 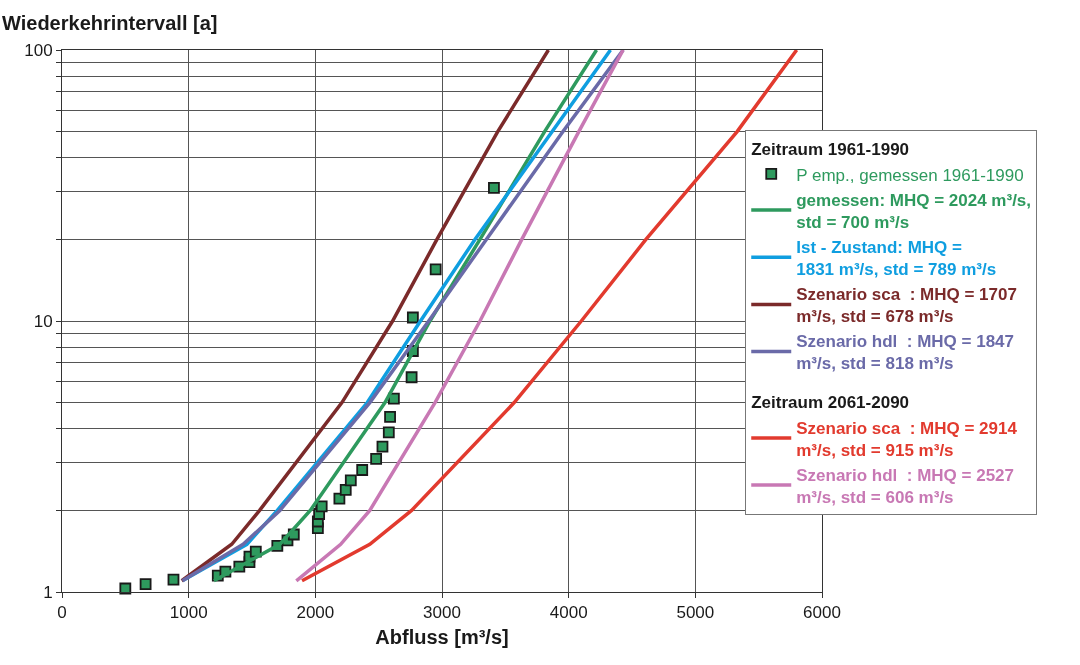 What do you see at coordinates (442, 613) in the screenshot?
I see `x-tick-label: 3000` at bounding box center [442, 613].